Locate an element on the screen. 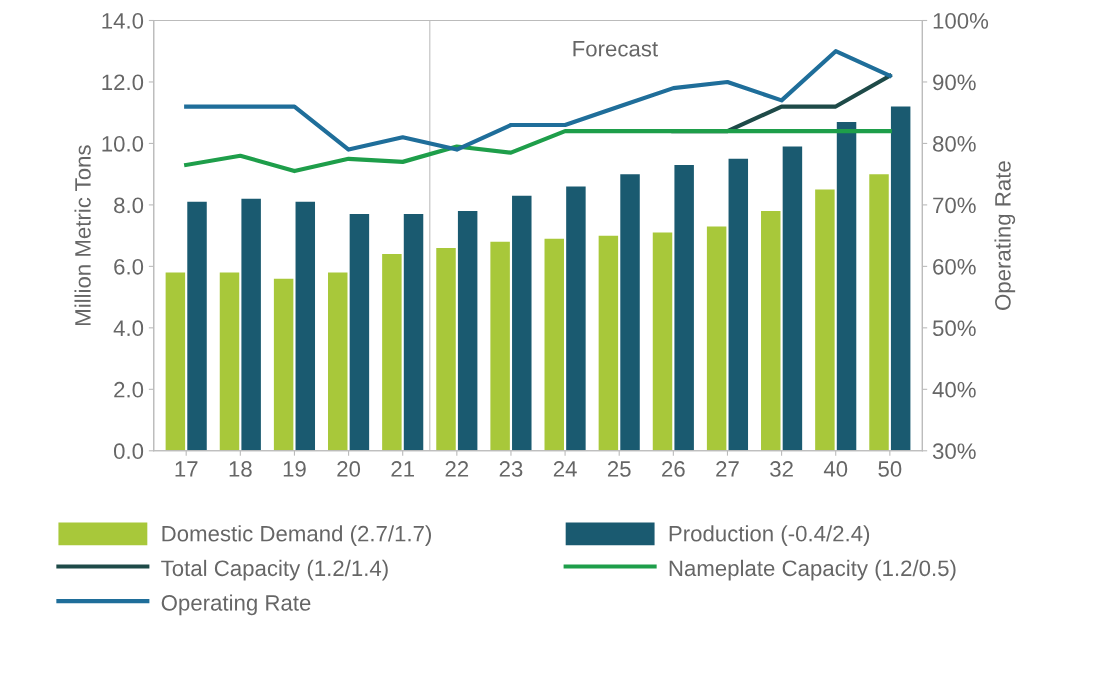 Image resolution: width=1098 pixels, height=683 pixels. legend-label: Total Capacity (1.2/1.4) is located at coordinates (274, 570).